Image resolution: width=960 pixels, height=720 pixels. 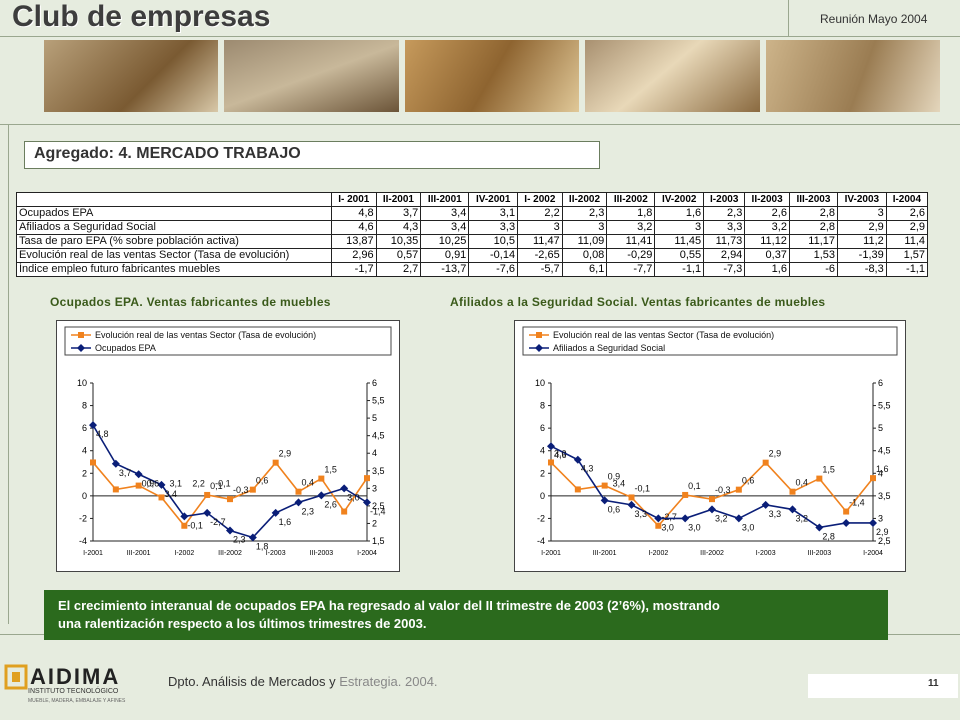 What do you see at coordinates (378, 401) in the screenshot?
I see `right-tick-label: 5,5` at bounding box center [378, 401].